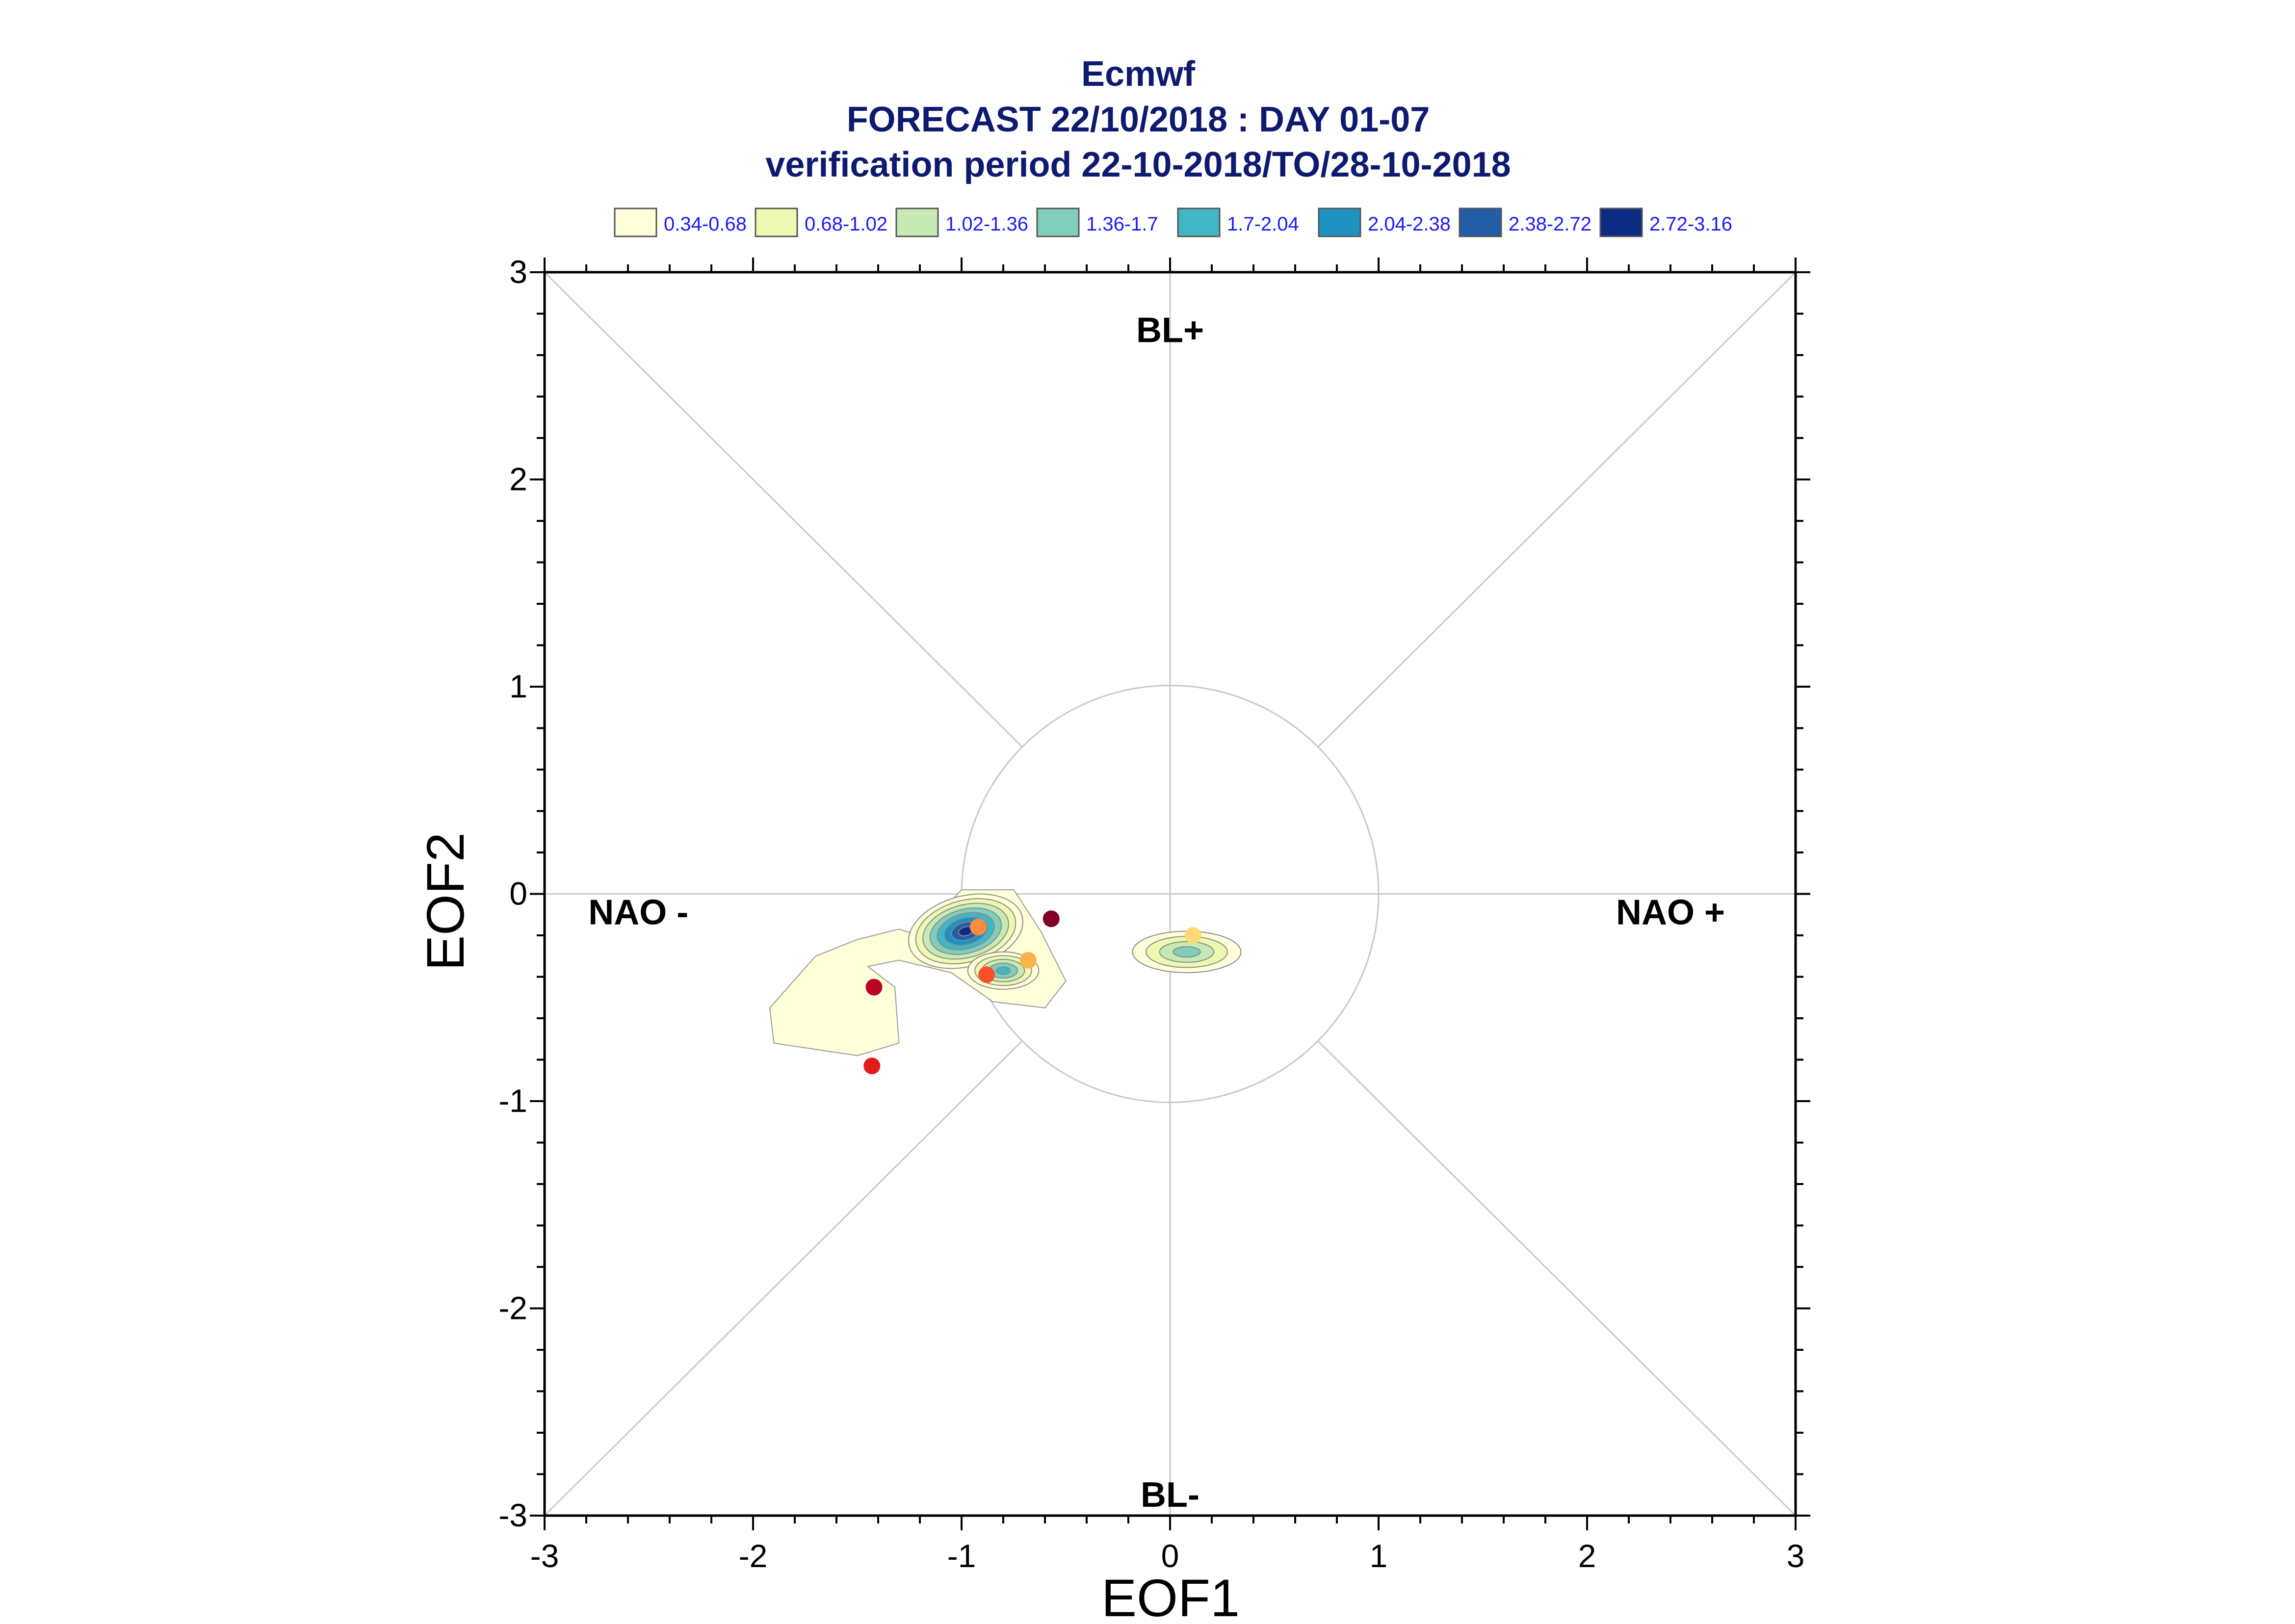 This screenshot has width=2295, height=1624. What do you see at coordinates (518, 272) in the screenshot?
I see `y-tick-label: 3` at bounding box center [518, 272].